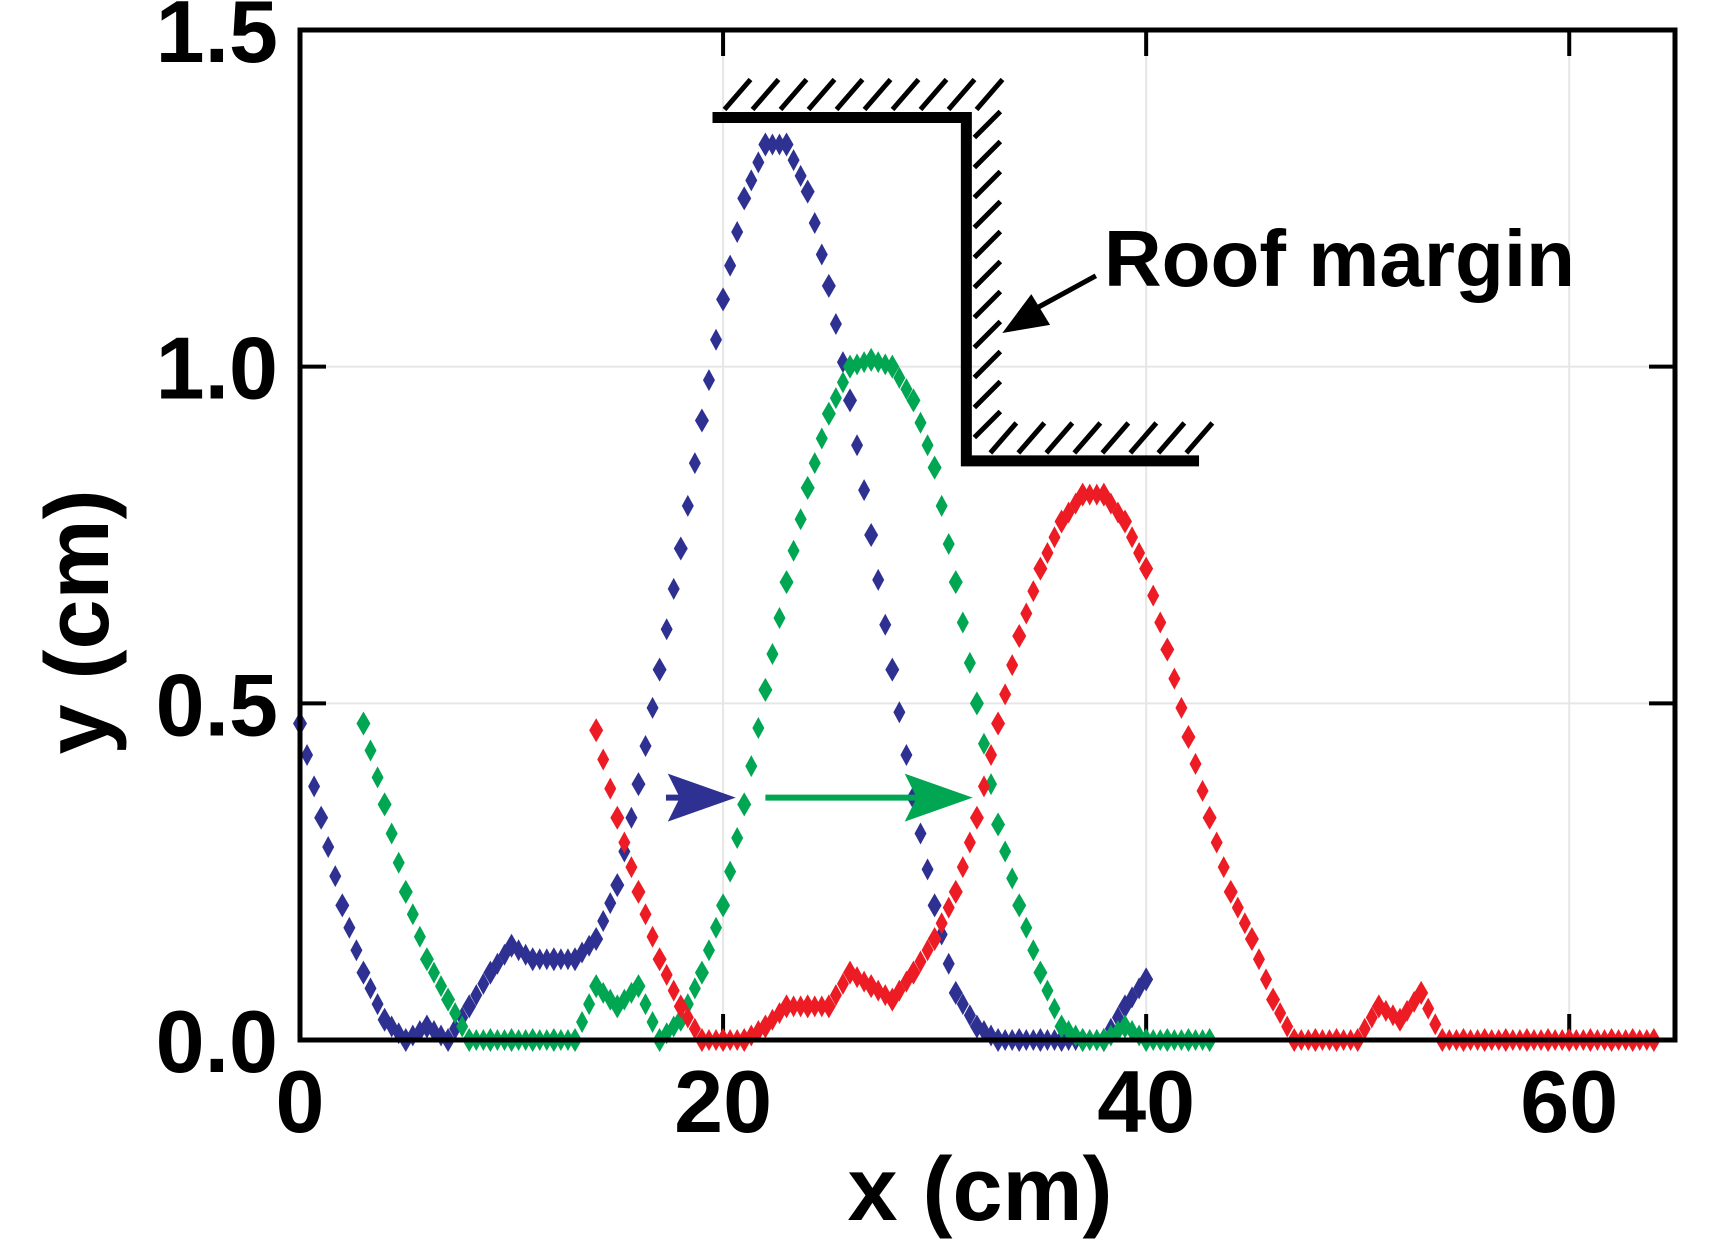 This screenshot has width=1715, height=1247. I want to click on y-axis-label: y (cm), so click(78, 621).